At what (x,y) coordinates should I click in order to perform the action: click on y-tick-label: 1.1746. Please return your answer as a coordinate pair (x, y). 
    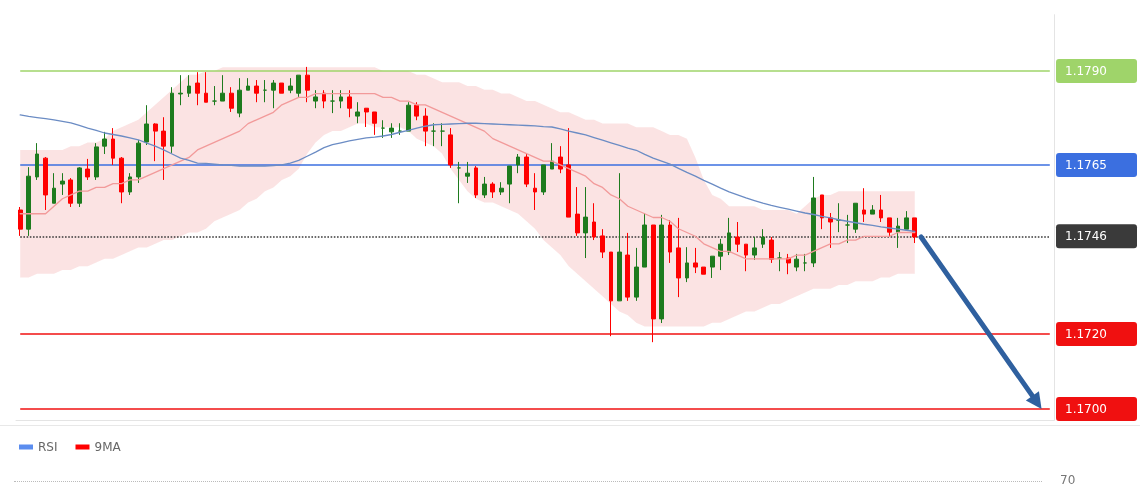
    Looking at the image, I should click on (1086, 236).